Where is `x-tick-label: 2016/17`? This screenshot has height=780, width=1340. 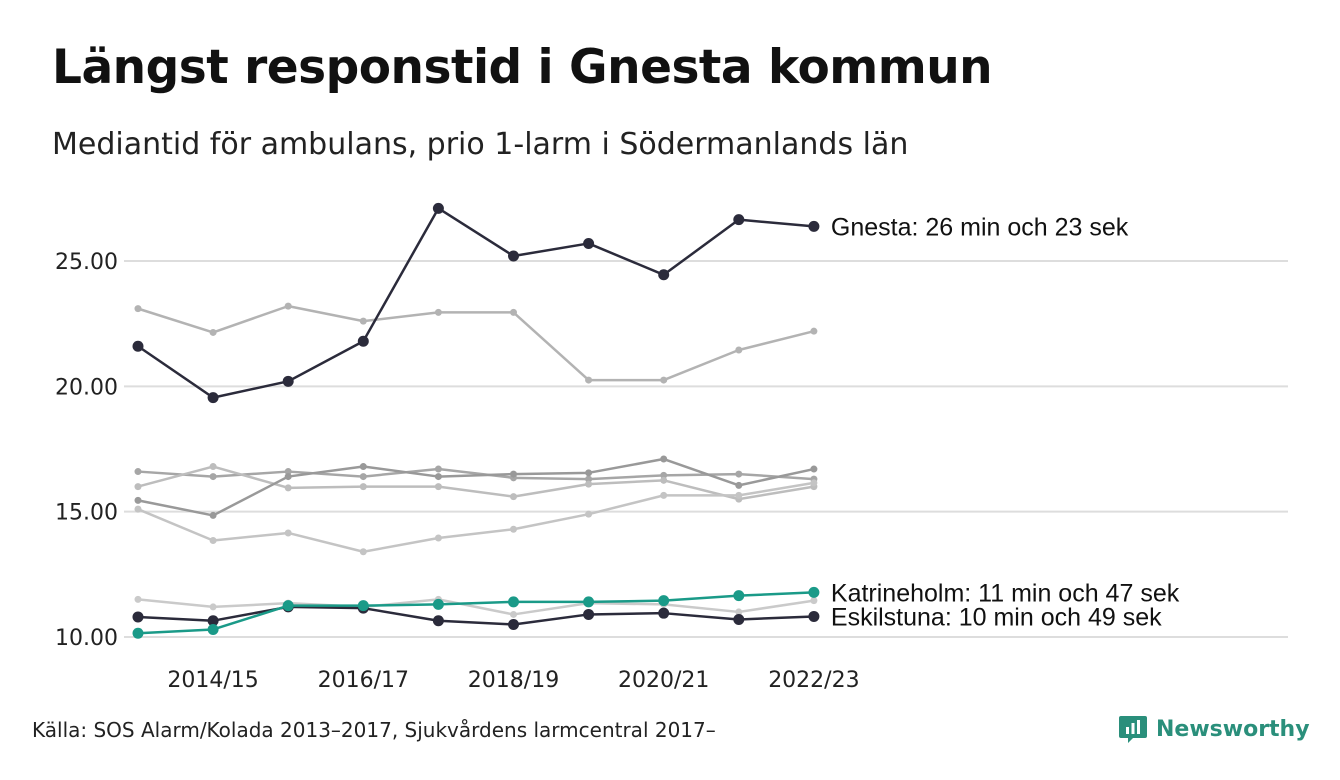
x-tick-label: 2016/17 is located at coordinates (363, 680).